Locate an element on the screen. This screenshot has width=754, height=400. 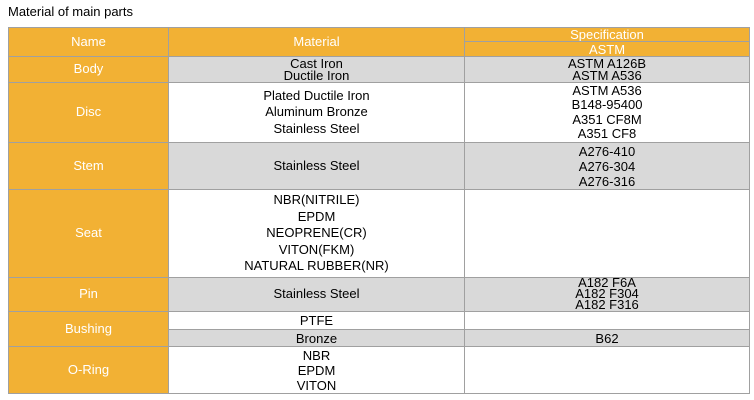
cell-text: Seat is located at coordinates (88, 233).